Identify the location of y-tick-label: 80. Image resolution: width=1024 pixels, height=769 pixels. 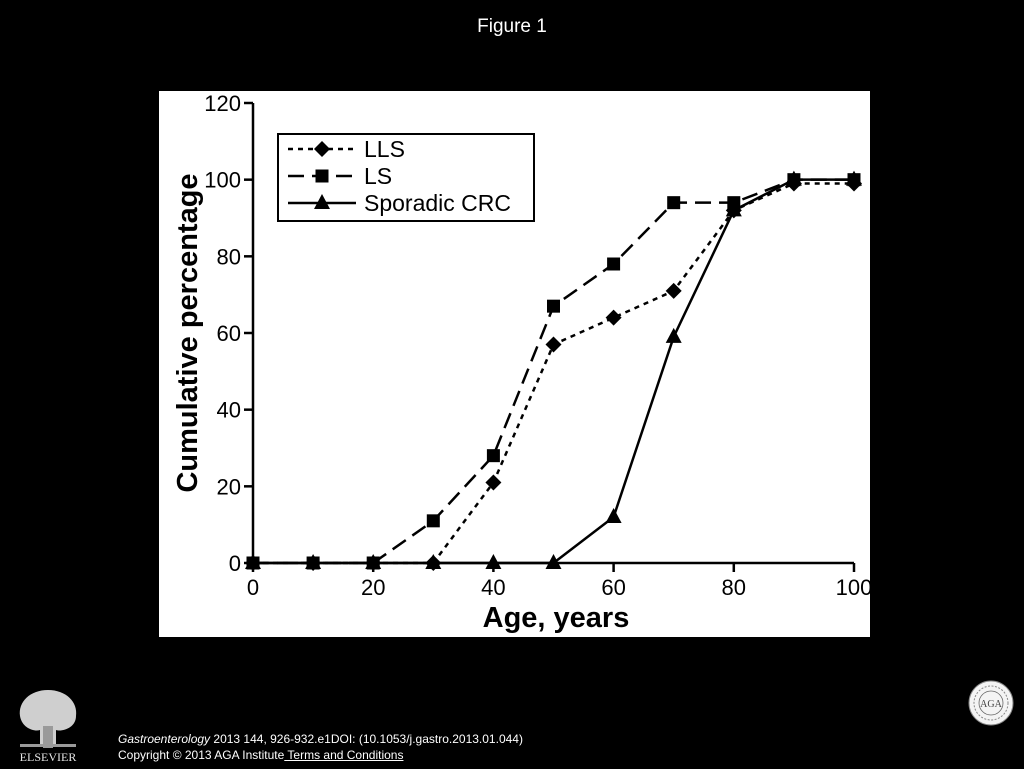
(229, 256).